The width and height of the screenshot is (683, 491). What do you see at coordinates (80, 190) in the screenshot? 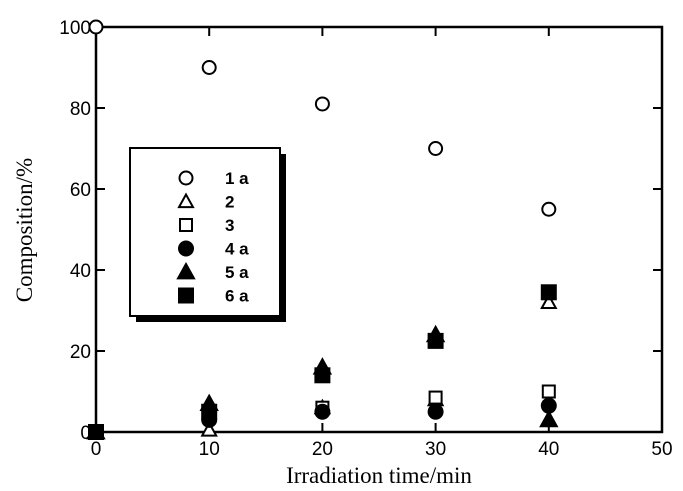
I see `y-tick-label: 60` at bounding box center [80, 190].